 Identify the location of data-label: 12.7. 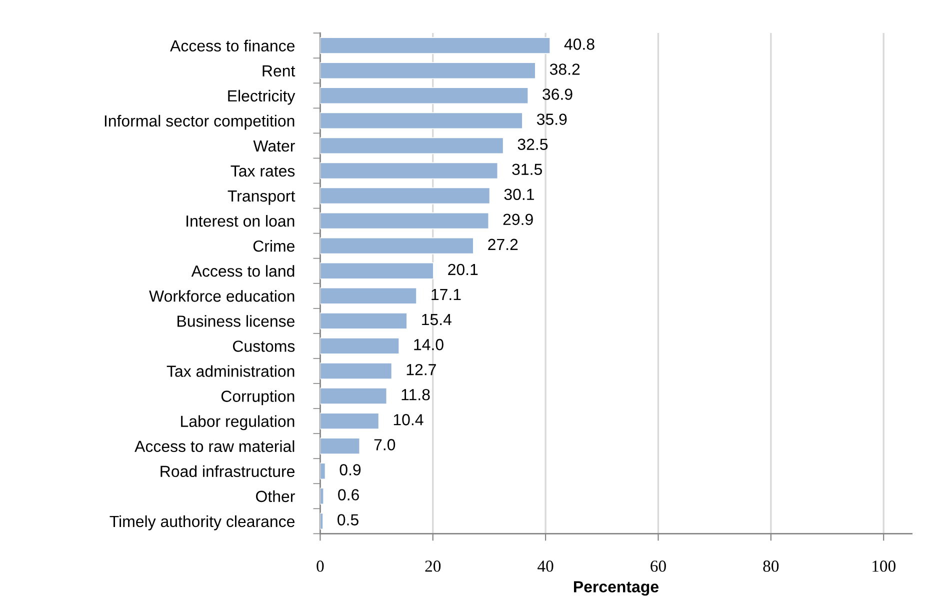
(421, 370).